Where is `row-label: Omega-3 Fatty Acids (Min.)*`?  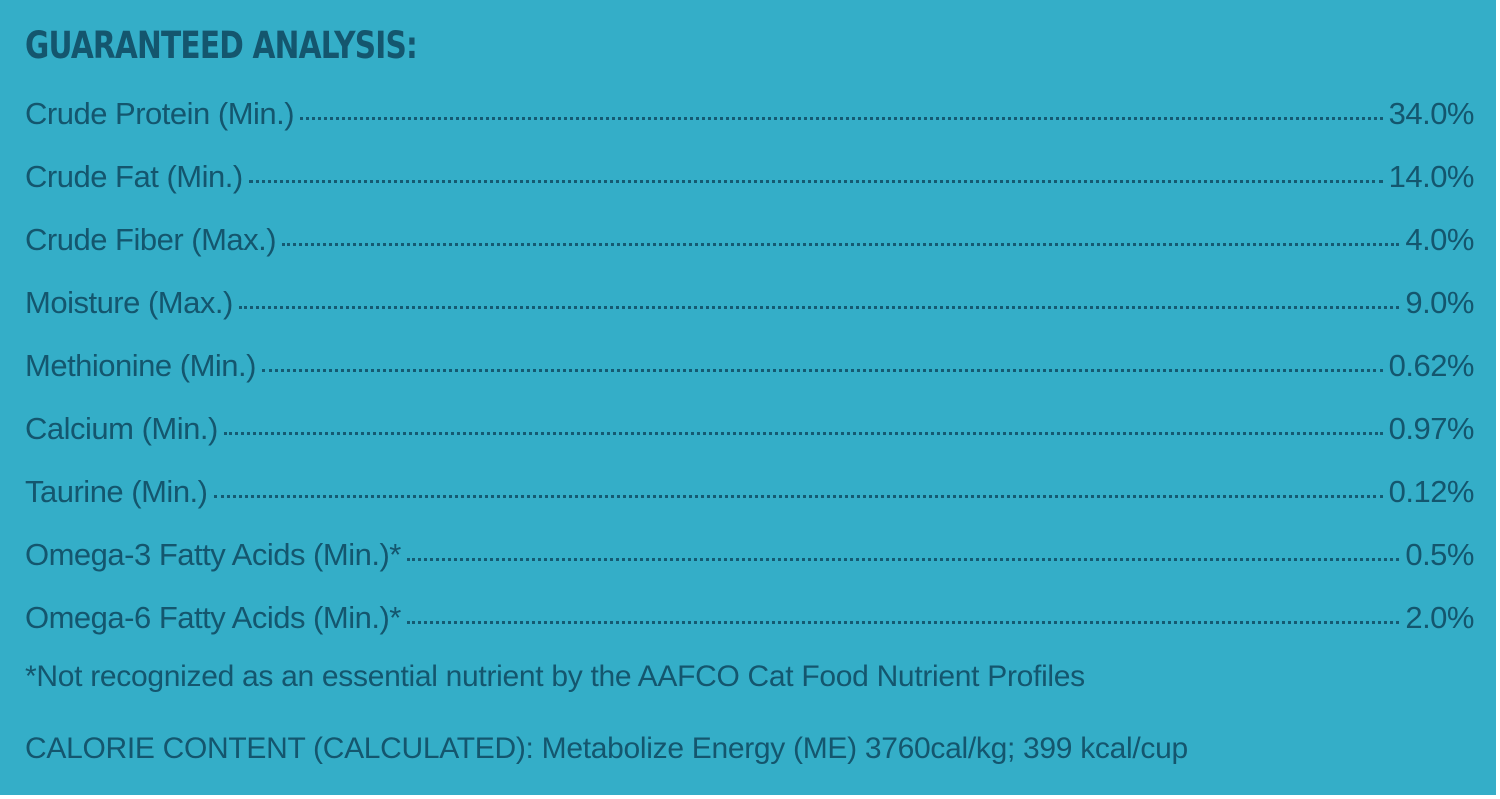
row-label: Omega-3 Fatty Acids (Min.)* is located at coordinates (213, 554).